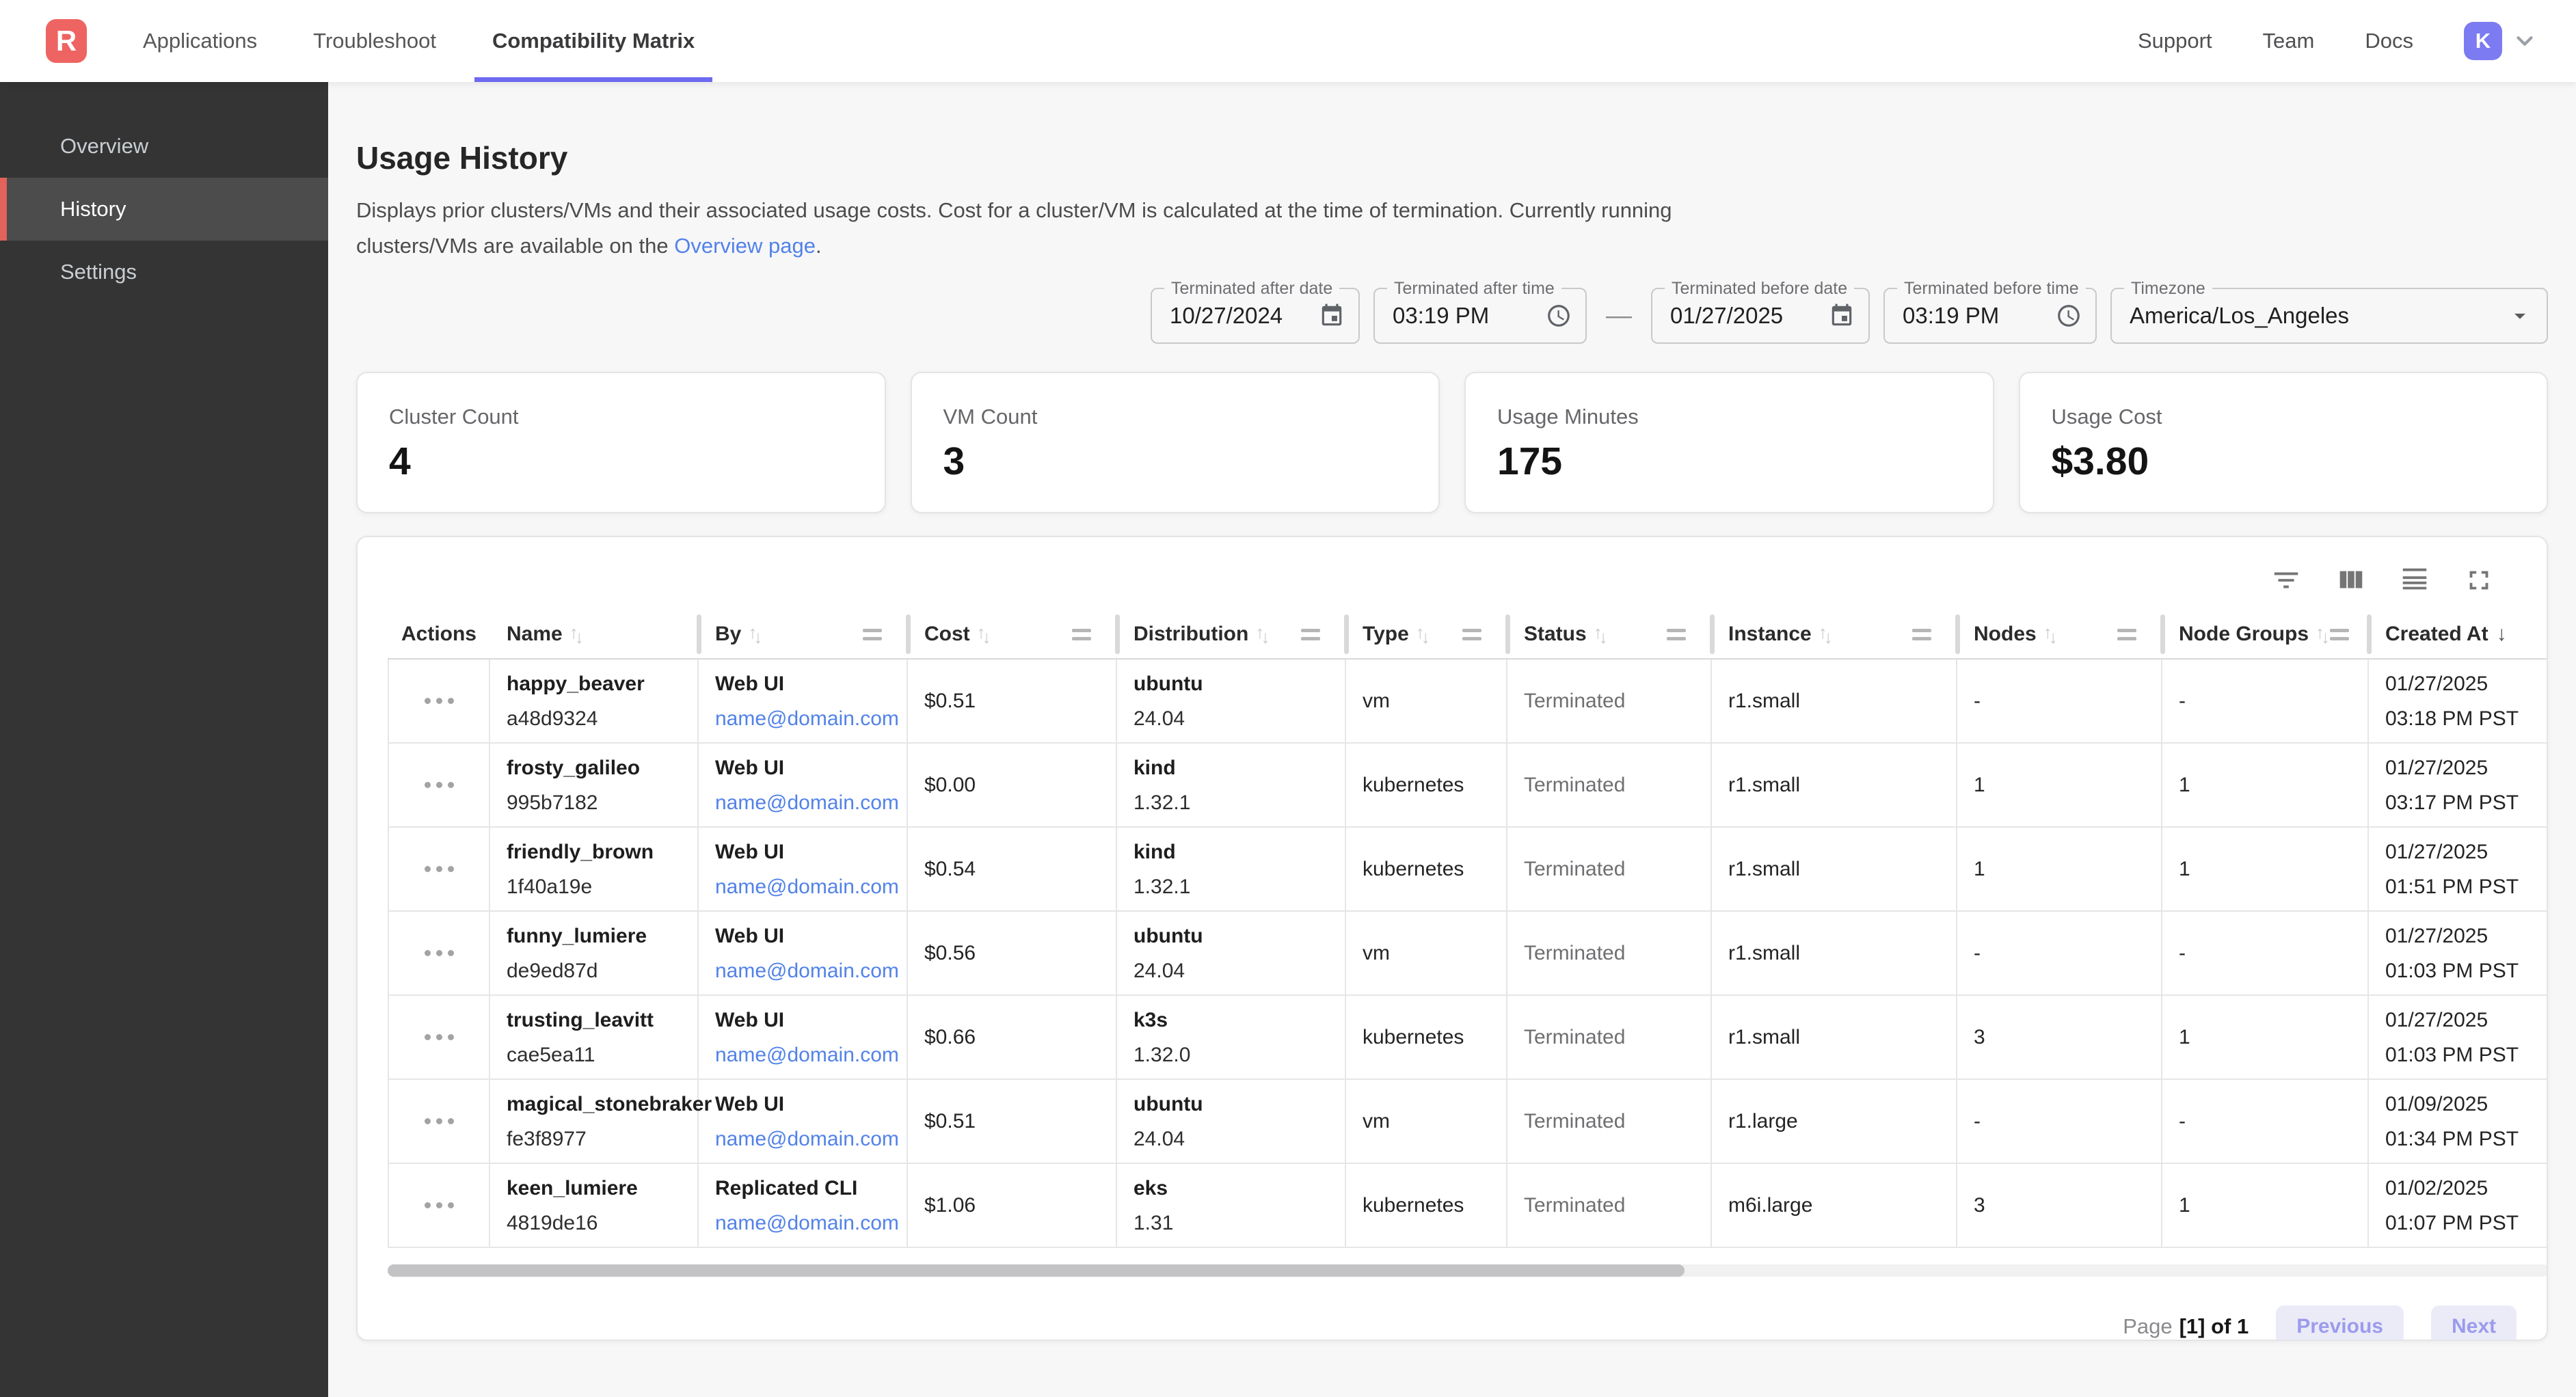 The image size is (2576, 1397). I want to click on chevron-down-icon, so click(2525, 41).